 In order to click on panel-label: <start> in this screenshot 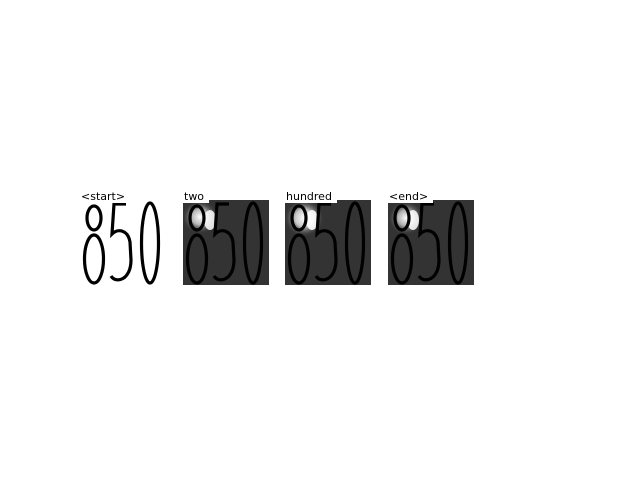, I will do `click(103, 196)`.